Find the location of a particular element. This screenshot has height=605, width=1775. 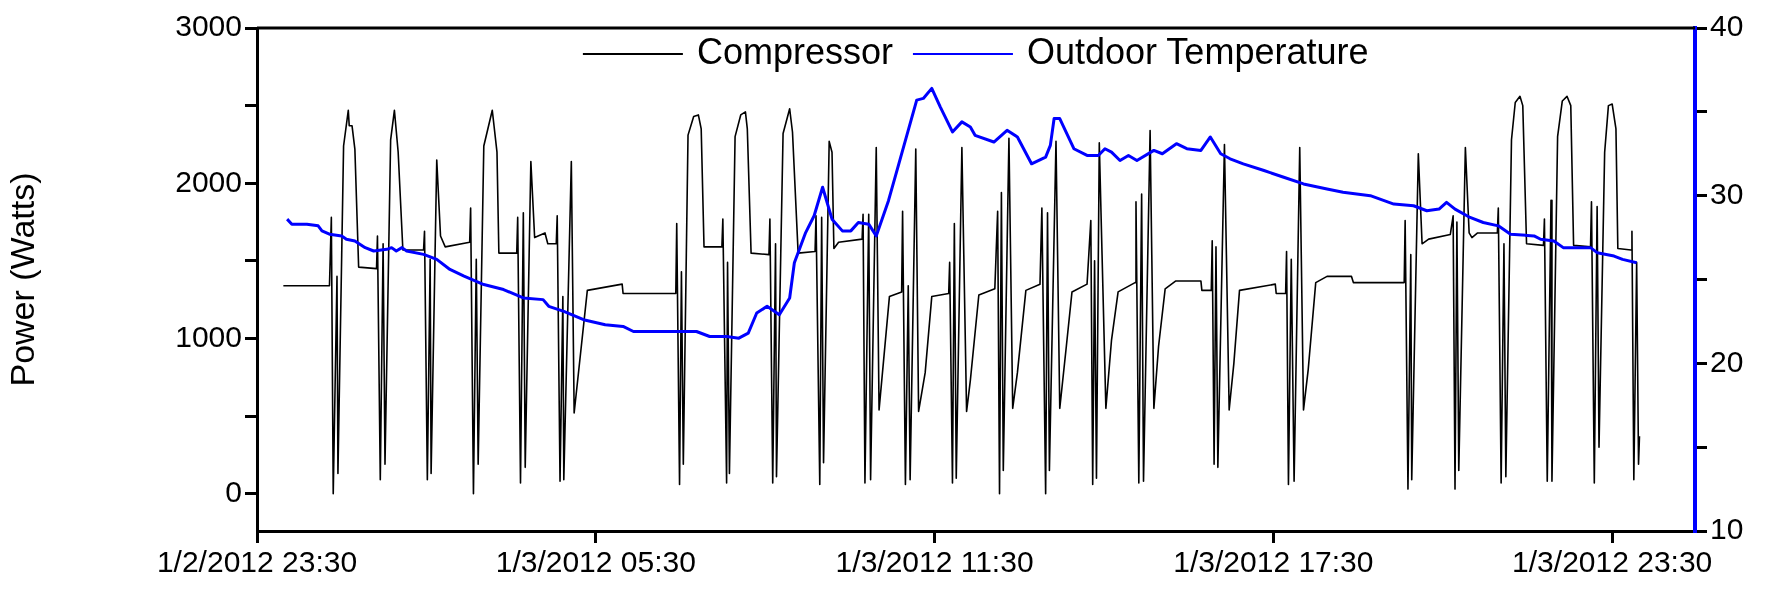

x-tick-label: 1/2/2012 23:30 is located at coordinates (257, 562).